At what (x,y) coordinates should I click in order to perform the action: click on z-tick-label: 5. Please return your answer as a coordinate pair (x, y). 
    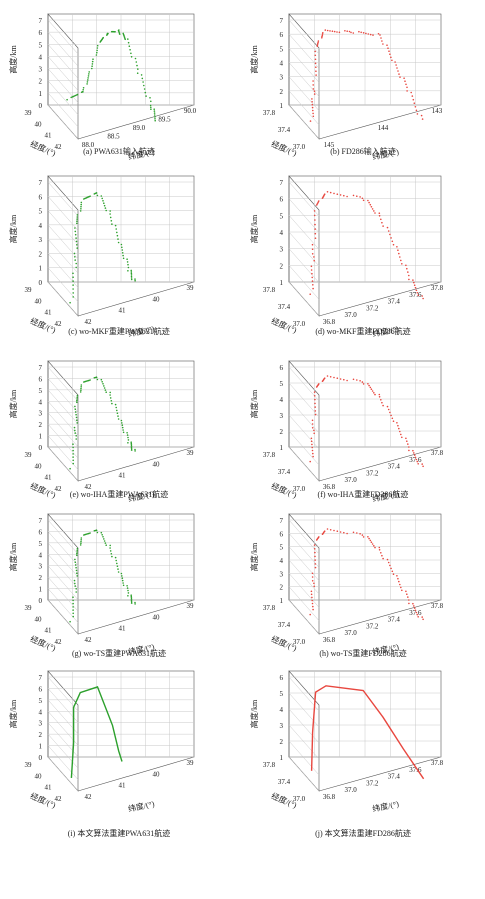
    Looking at the image, I should click on (282, 49).